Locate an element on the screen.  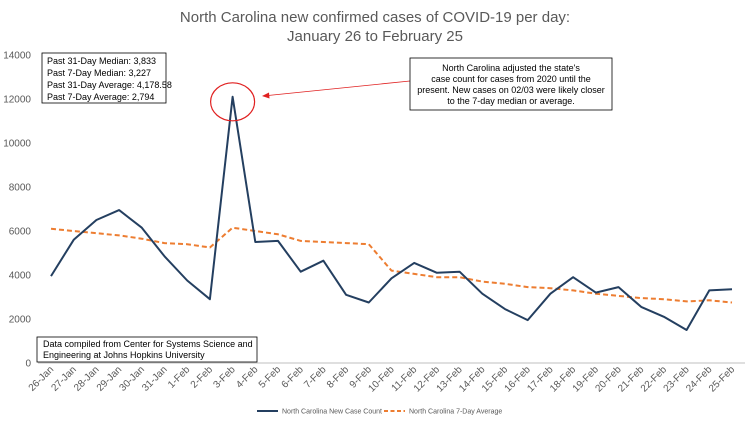
annotation-line-4: to the 7-day median or average. is located at coordinates (511, 101).